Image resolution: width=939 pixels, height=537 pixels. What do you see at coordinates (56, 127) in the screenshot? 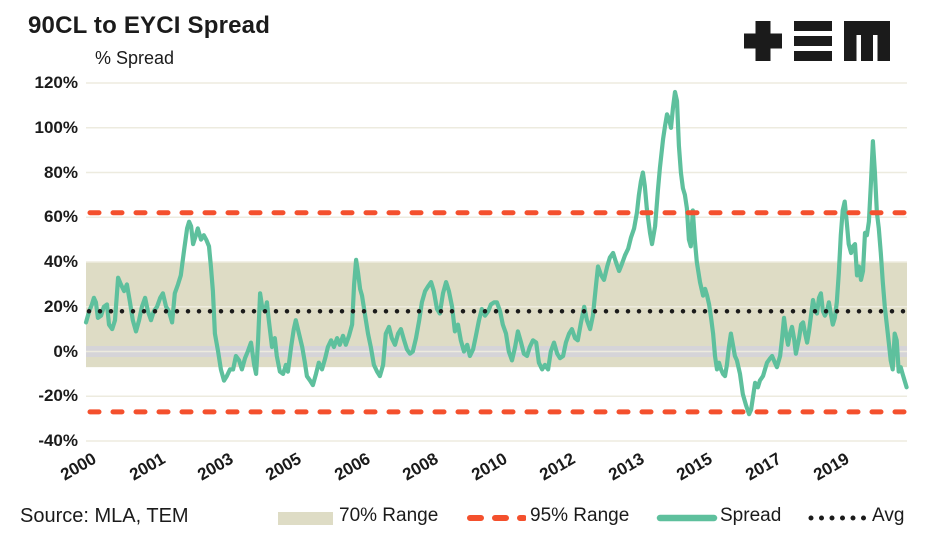
I see `y-tick-label: 100%` at bounding box center [56, 127].